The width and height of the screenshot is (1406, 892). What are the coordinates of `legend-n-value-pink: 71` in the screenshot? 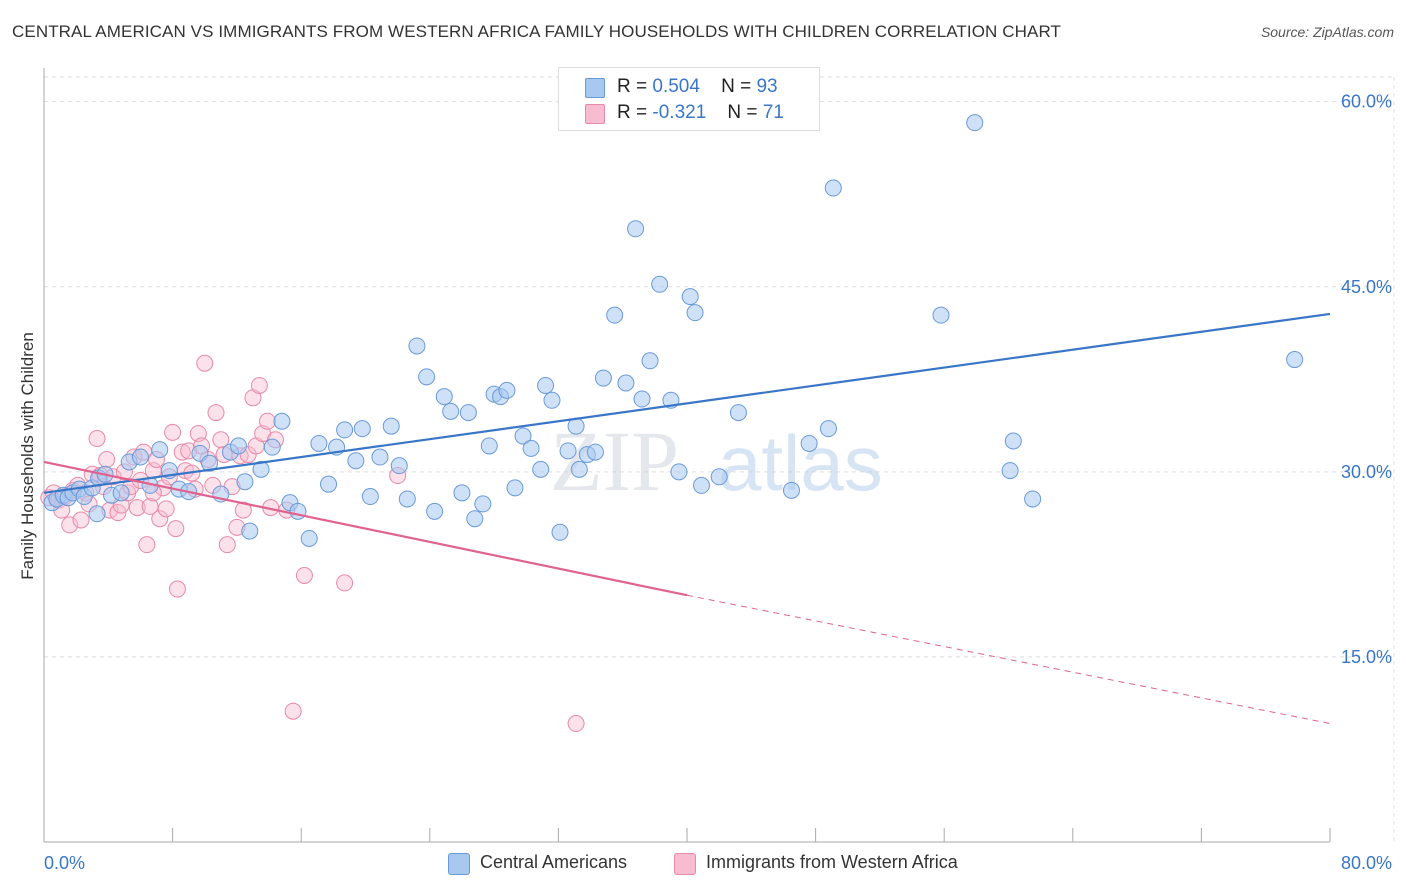 It's located at (773, 112).